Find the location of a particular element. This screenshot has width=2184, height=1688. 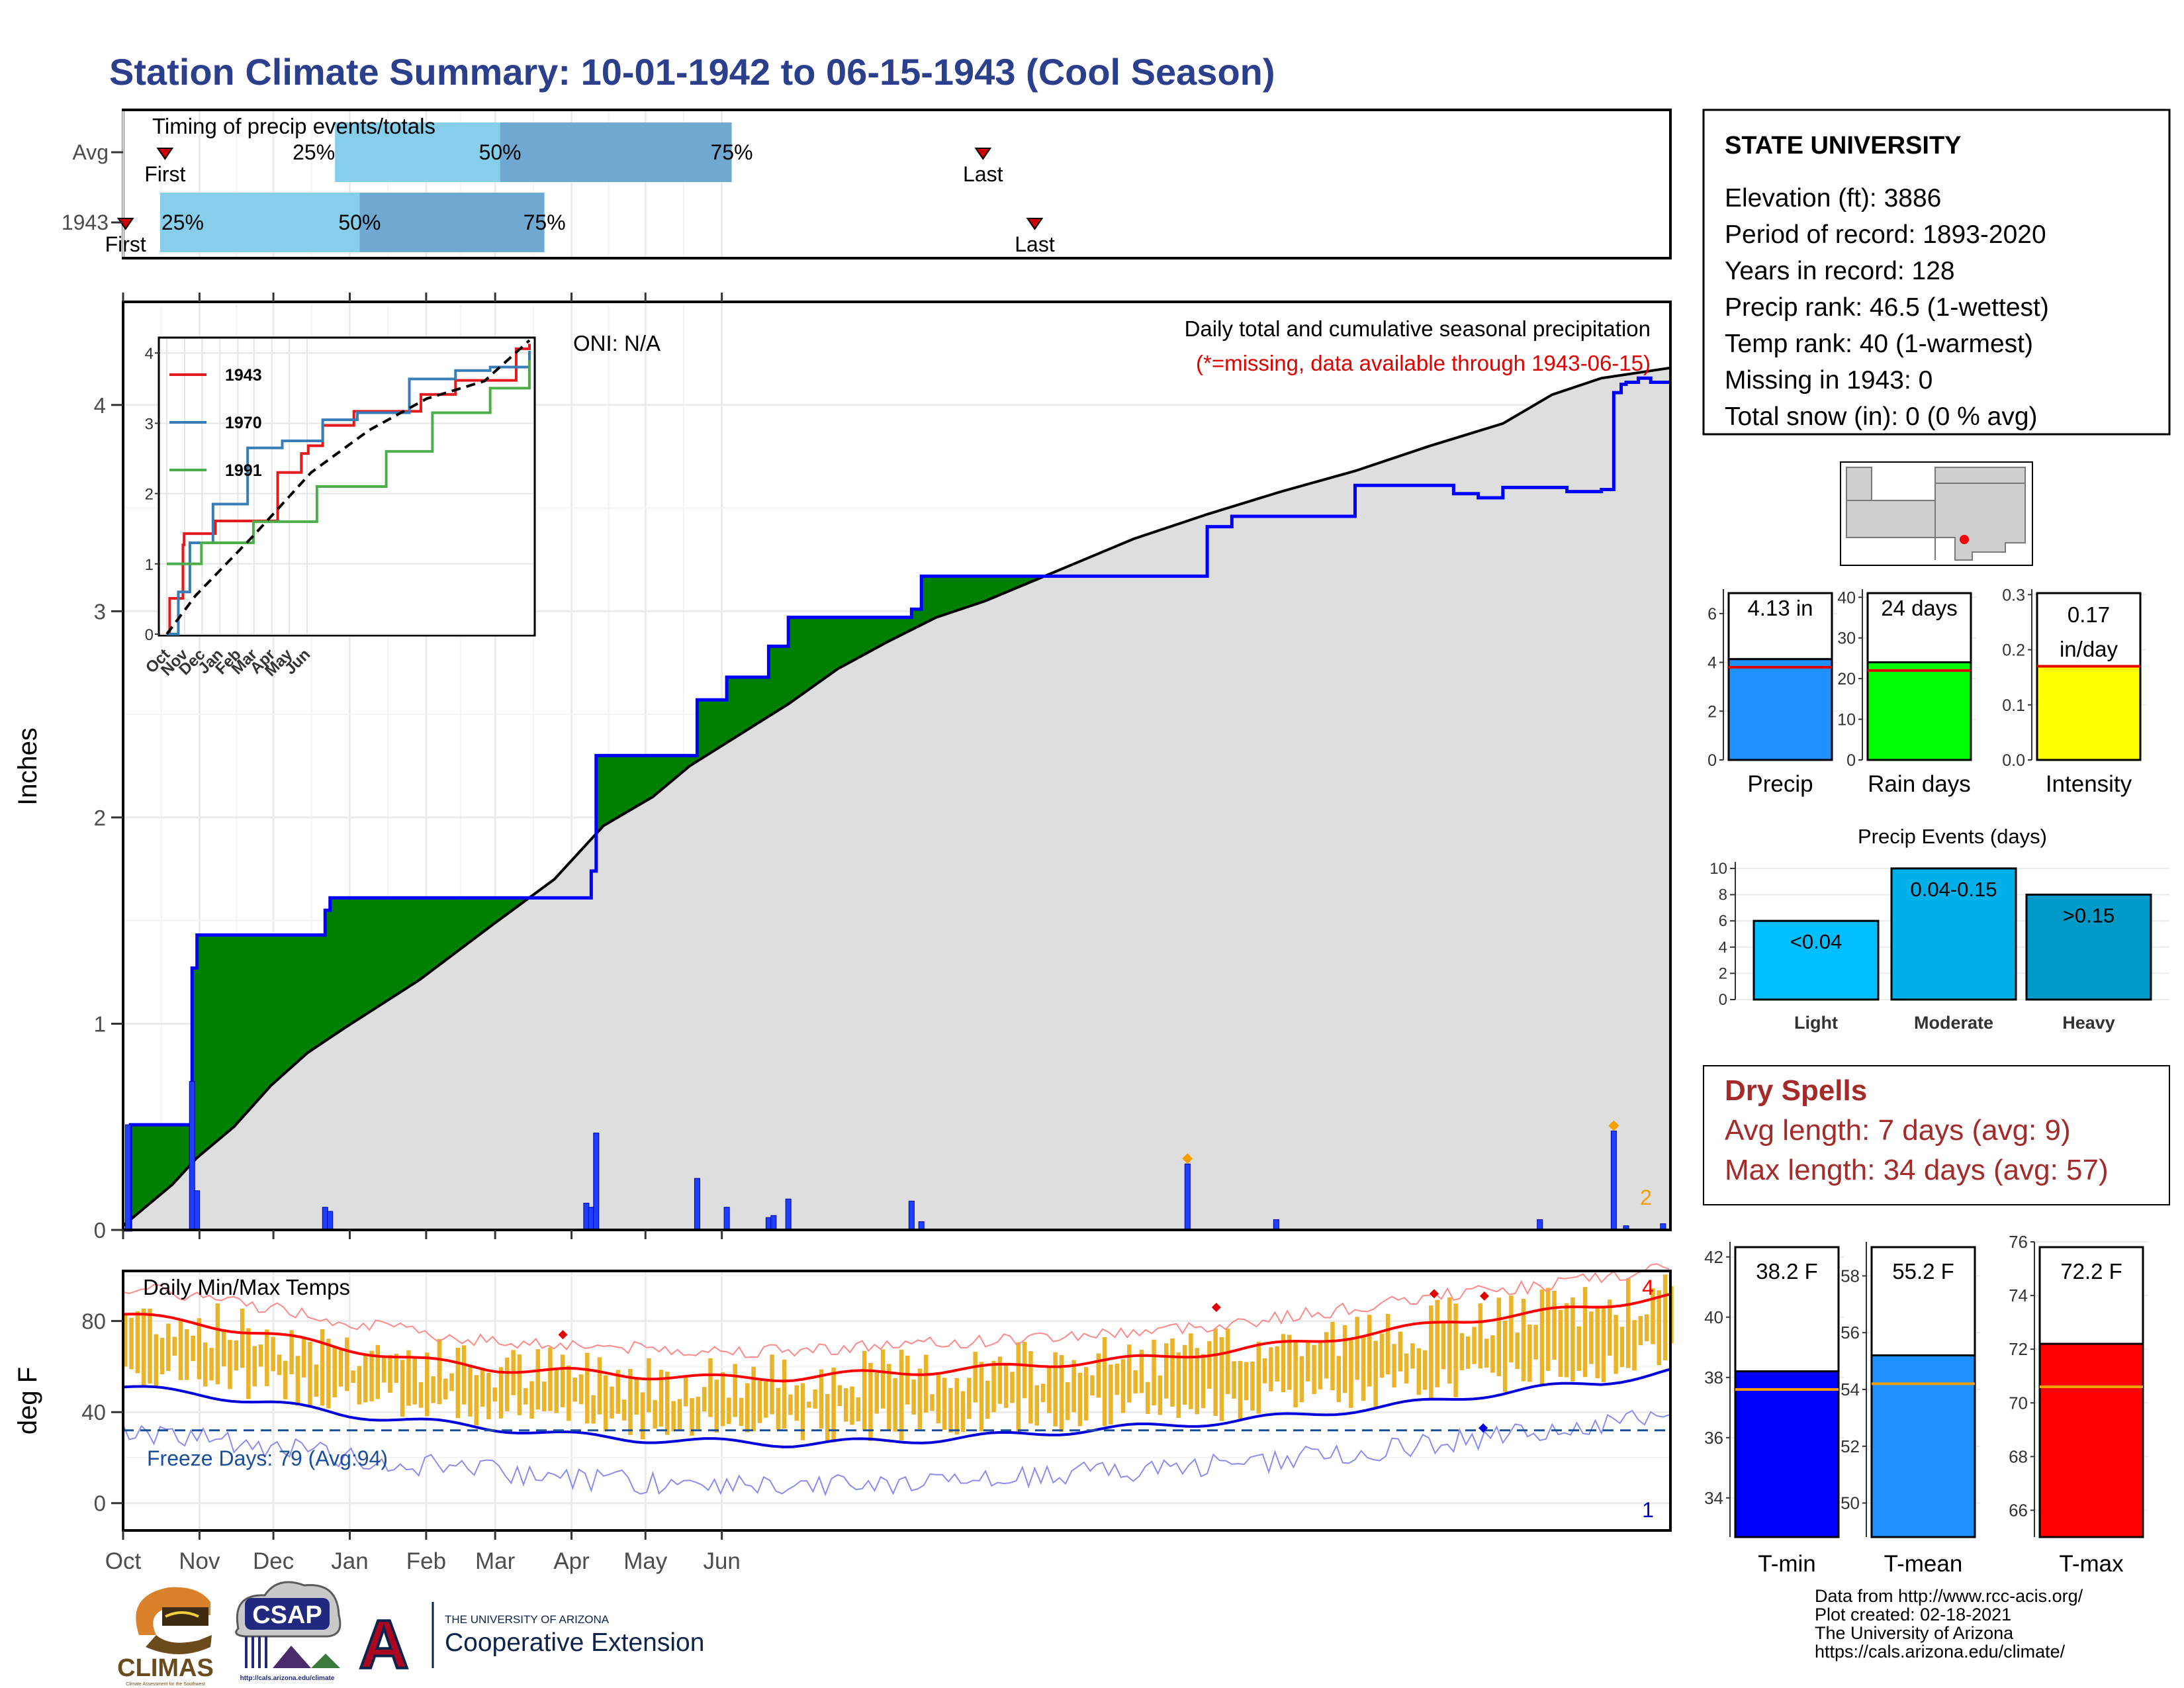

month-label: Feb is located at coordinates (426, 1561).